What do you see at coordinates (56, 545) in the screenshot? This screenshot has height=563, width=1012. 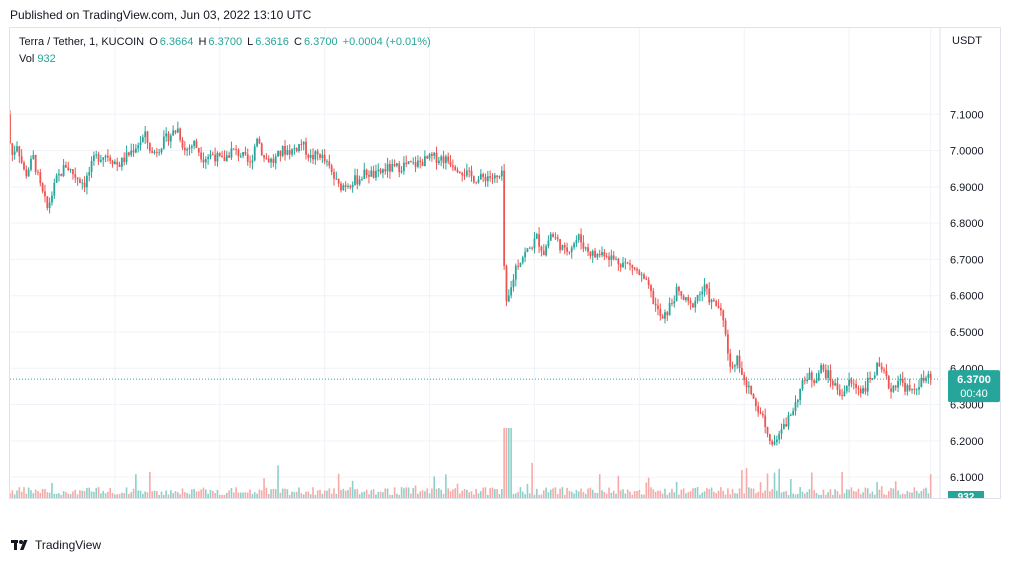 I see `footer-brand: TradingView` at bounding box center [56, 545].